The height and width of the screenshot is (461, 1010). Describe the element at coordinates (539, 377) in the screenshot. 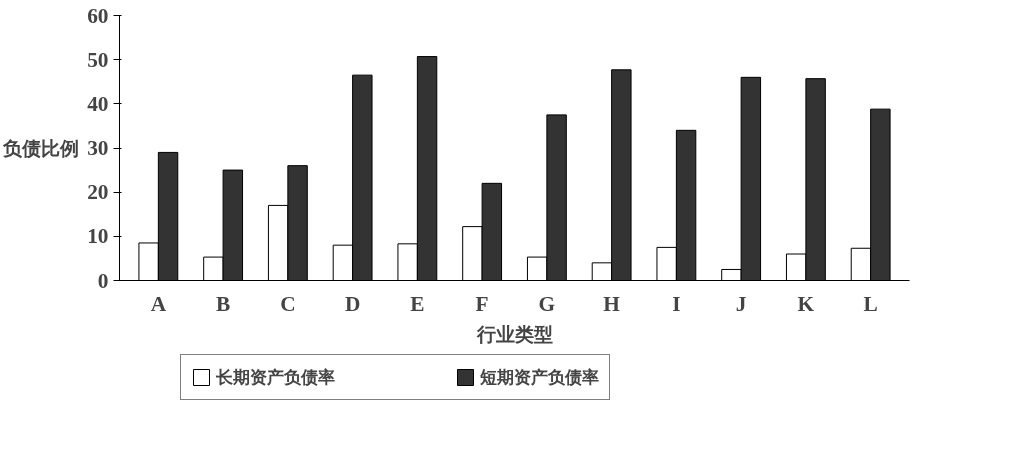

I see `legend-label: 短期资产负债率` at that location.